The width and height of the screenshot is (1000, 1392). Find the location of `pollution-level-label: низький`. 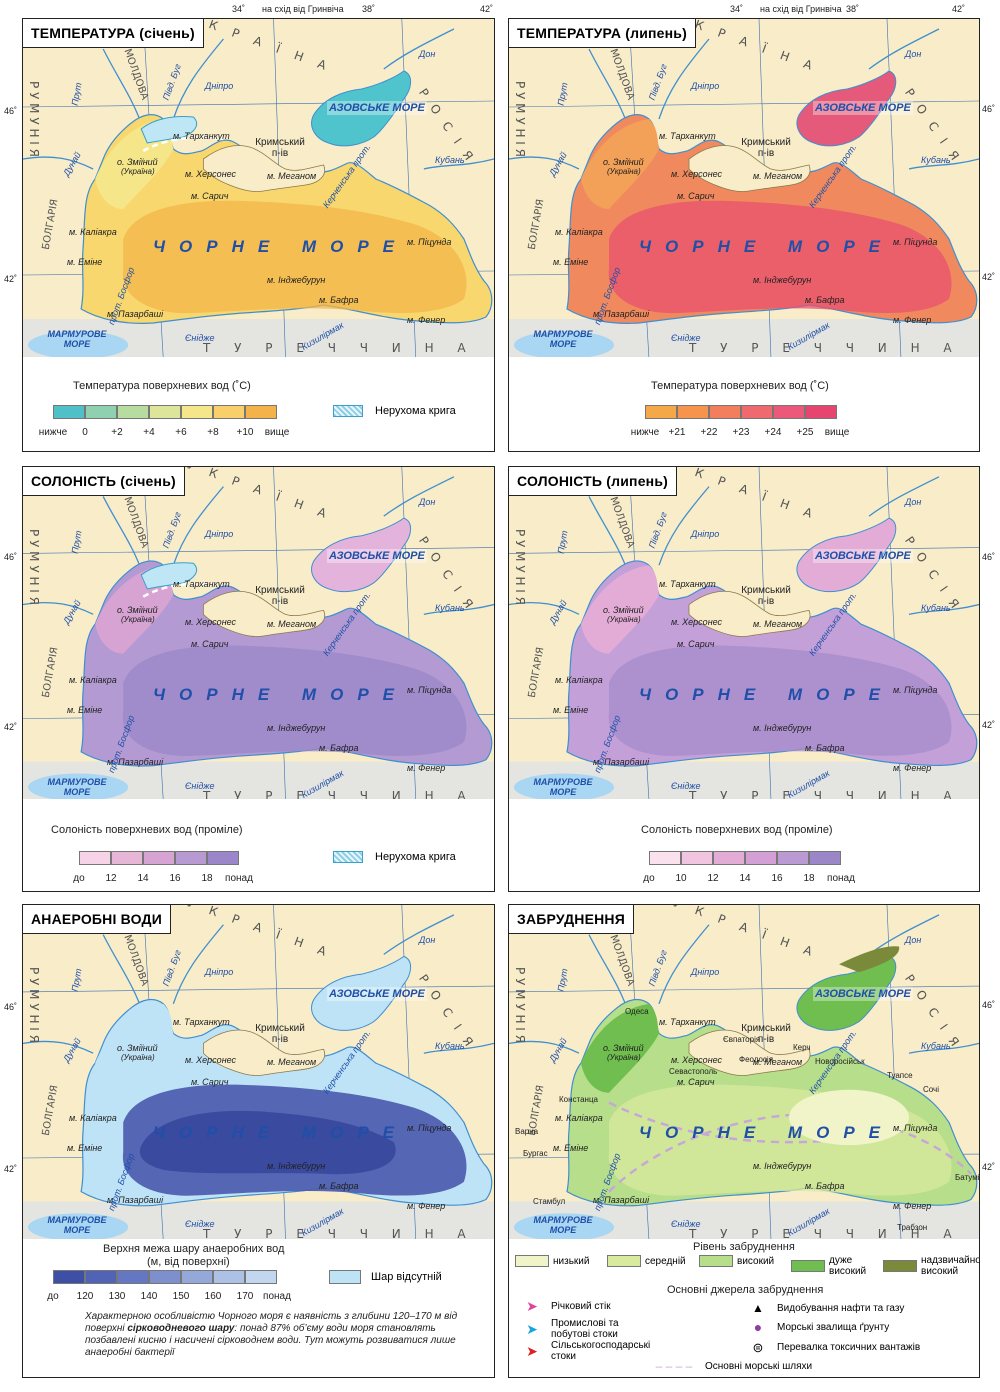

pollution-level-label: низький is located at coordinates (571, 1261).